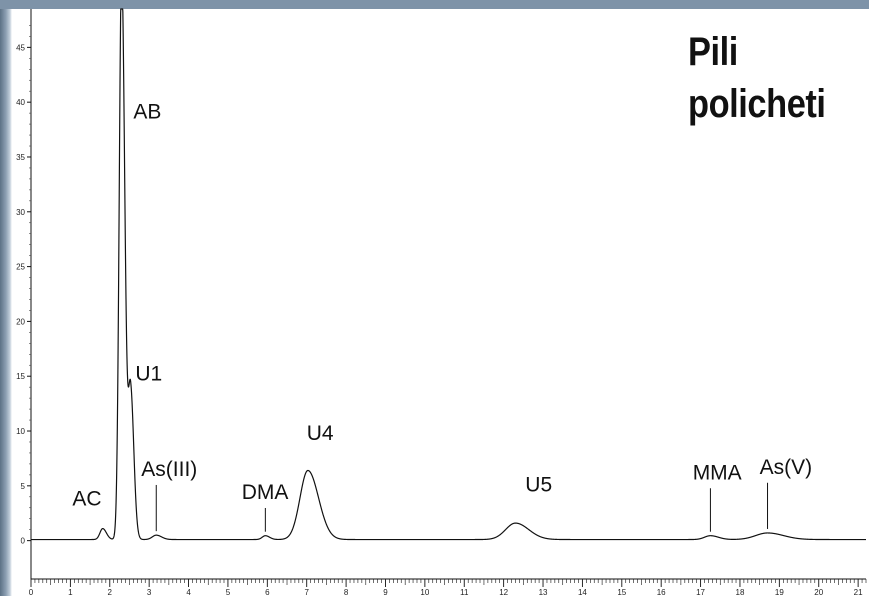  I want to click on x-tick-label: 16, so click(661, 592).